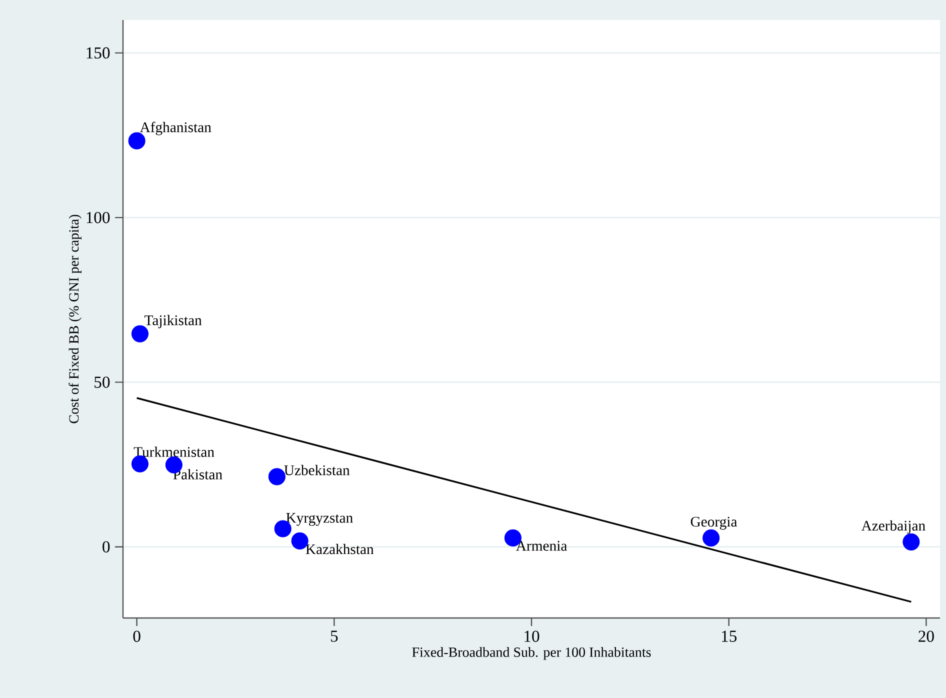 The width and height of the screenshot is (946, 698). Describe the element at coordinates (334, 636) in the screenshot. I see `x-tick-label: 5` at that location.